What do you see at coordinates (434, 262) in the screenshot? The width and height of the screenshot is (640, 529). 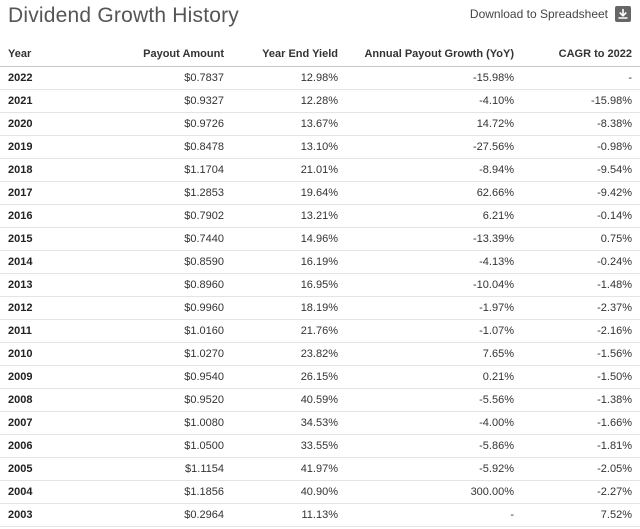 I see `annual-payout-growth-cell: -4.13%` at bounding box center [434, 262].